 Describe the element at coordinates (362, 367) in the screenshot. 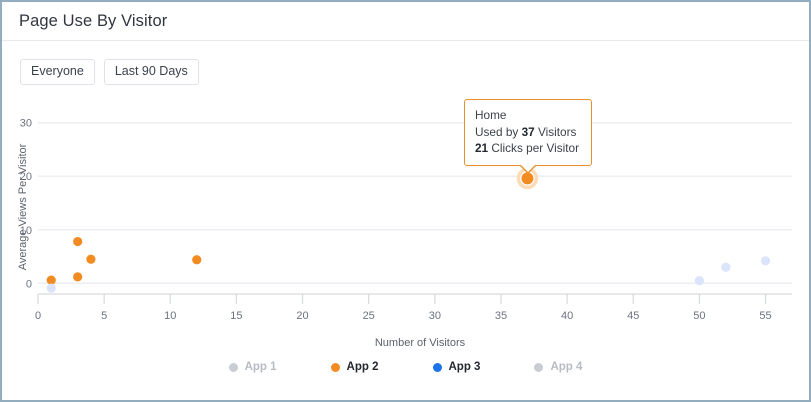

I see `legend-label: App 2` at that location.